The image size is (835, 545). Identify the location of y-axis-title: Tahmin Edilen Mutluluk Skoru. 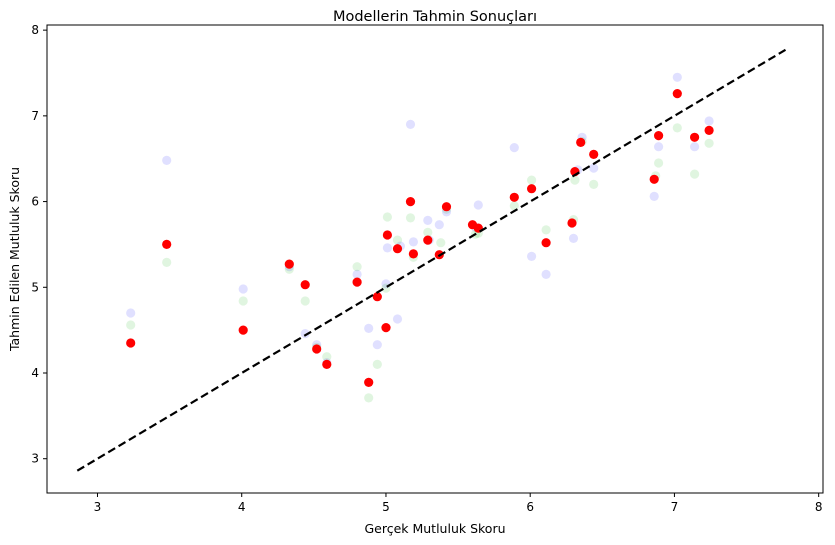
(14, 259).